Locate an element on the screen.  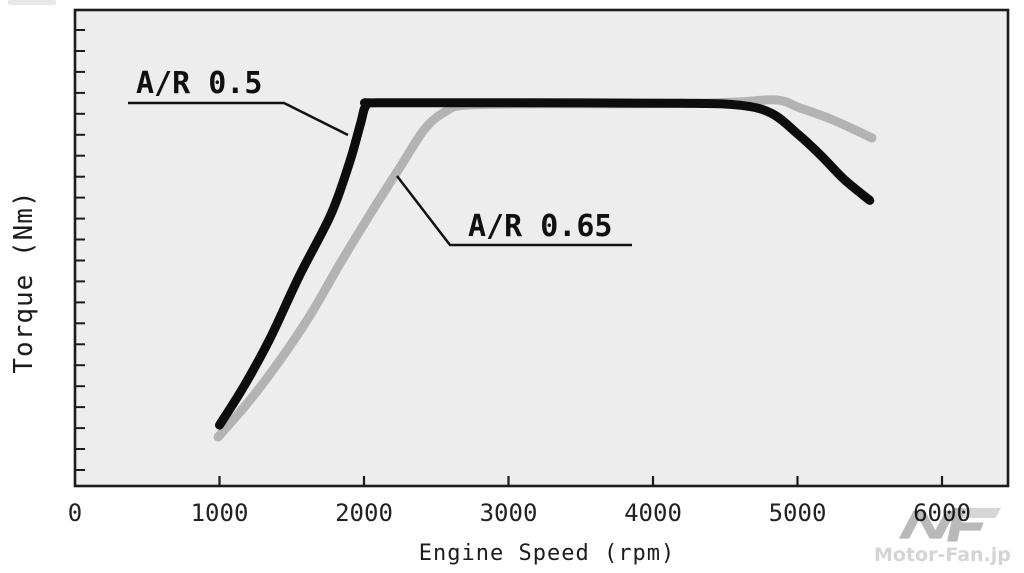
x-tick-label: 3000 is located at coordinates (508, 513).